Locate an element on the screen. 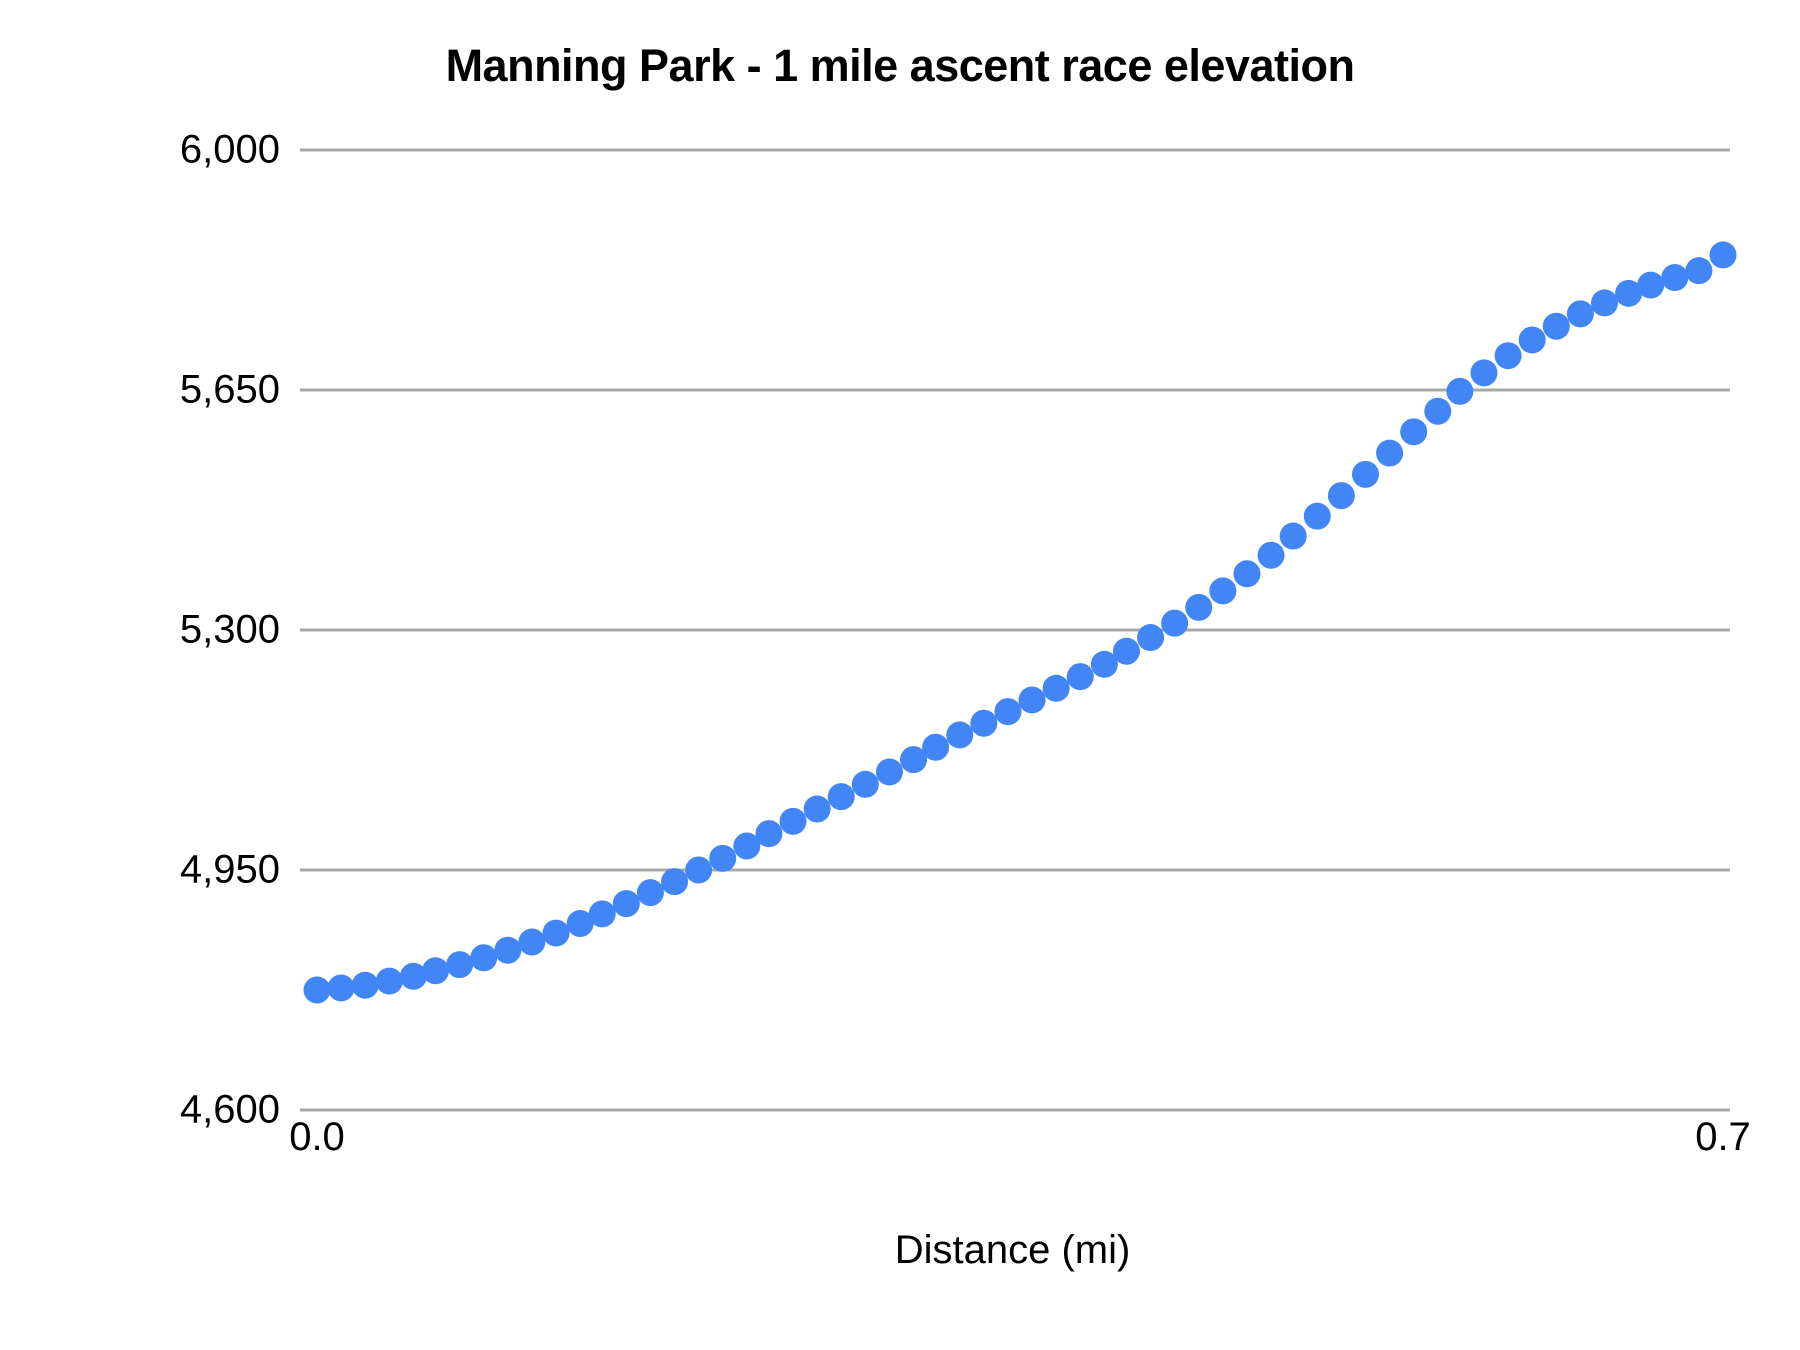 The height and width of the screenshot is (1350, 1800). x-axis-tick-label: 0.0 is located at coordinates (317, 1137).